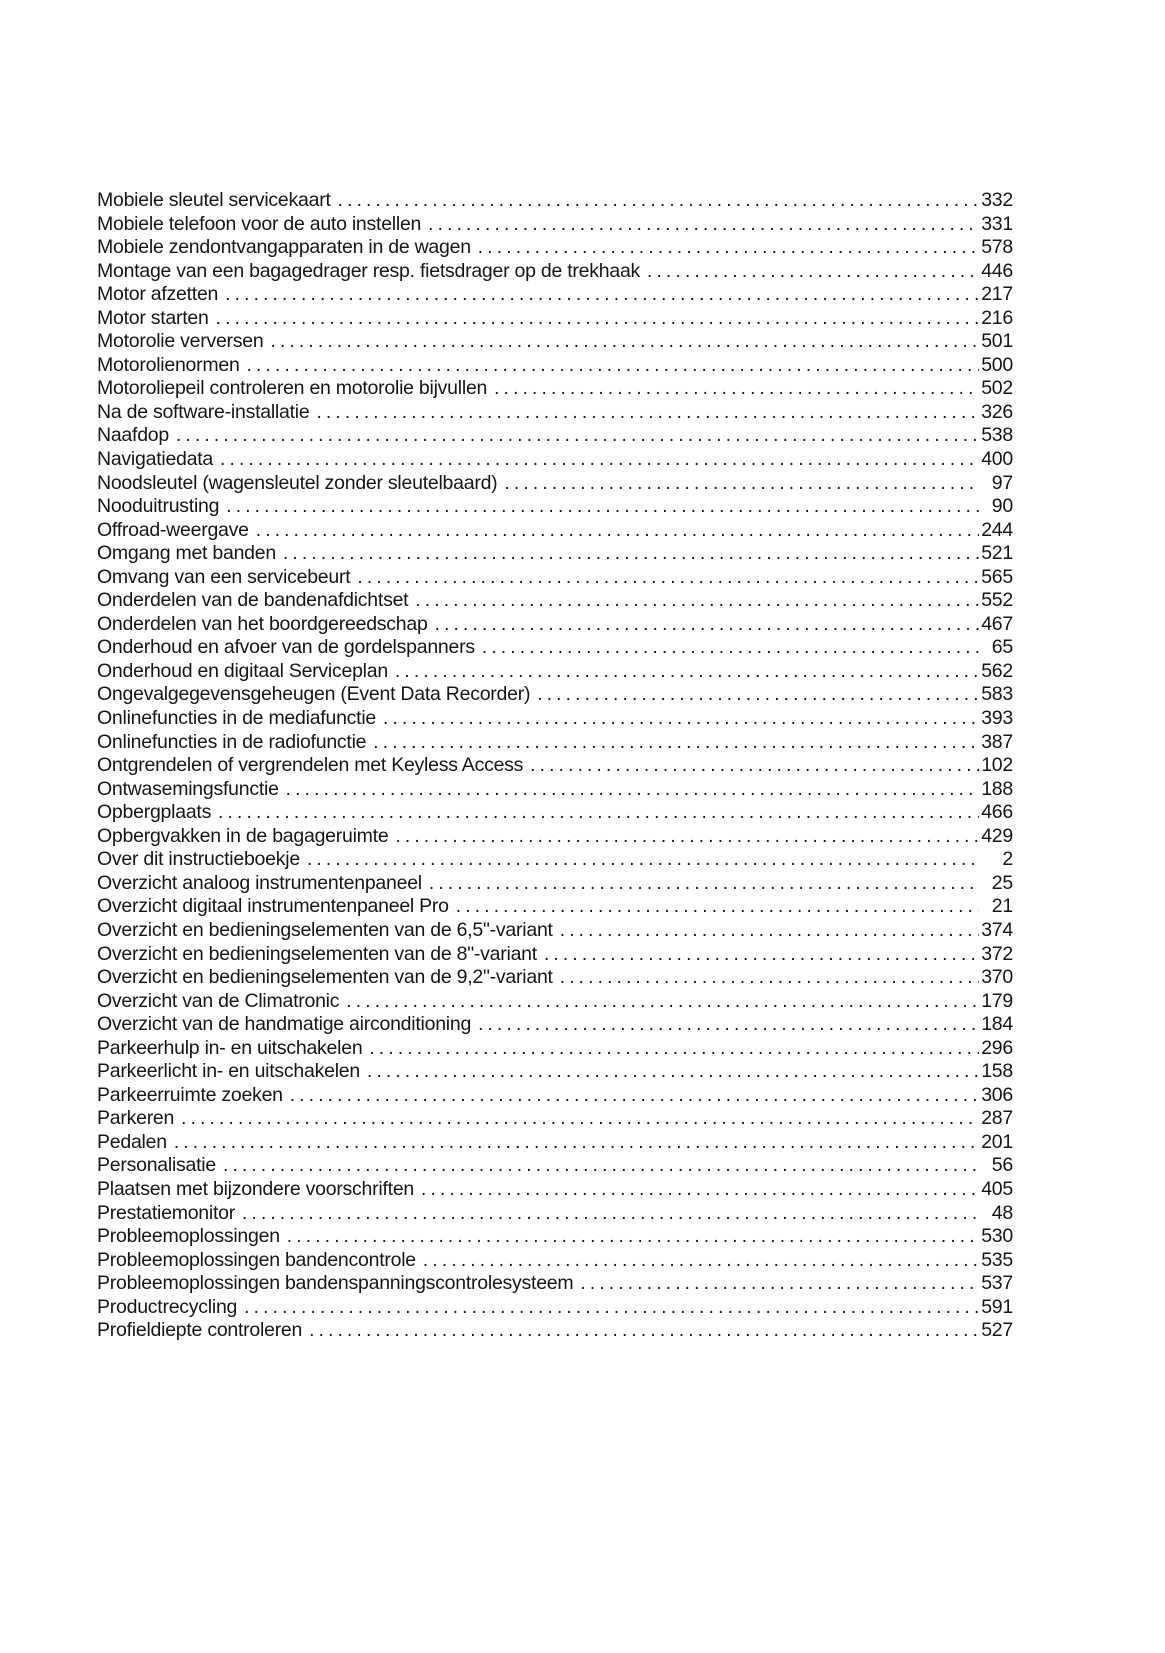 The height and width of the screenshot is (1653, 1165). I want to click on index-entry-page-number: 188, so click(997, 788).